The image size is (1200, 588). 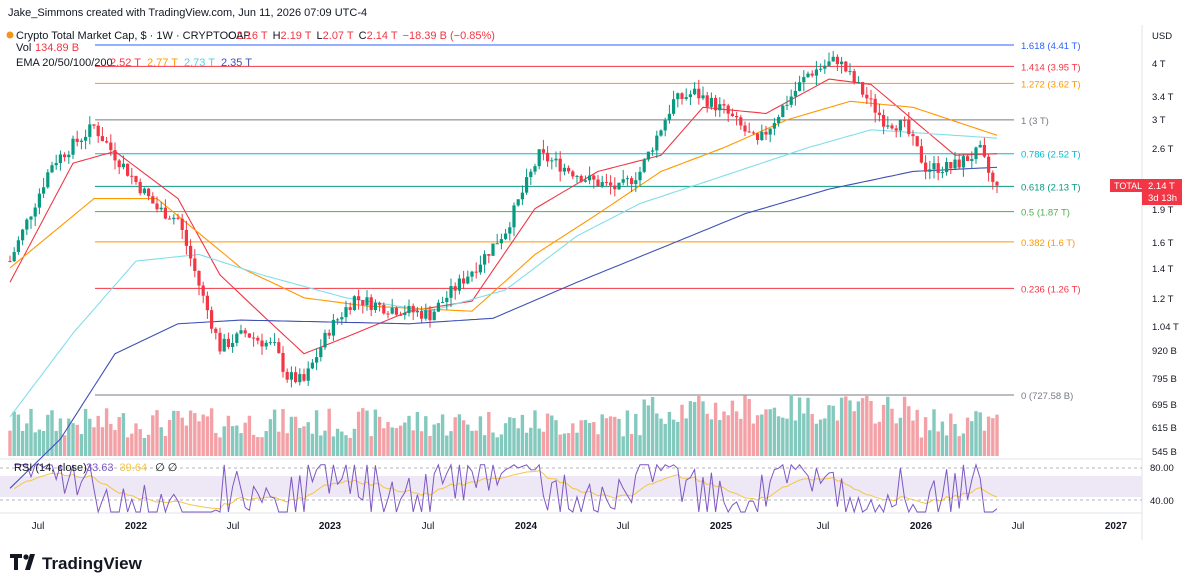 I want to click on rsi-label: RSI (14, close), so click(x=50, y=468).